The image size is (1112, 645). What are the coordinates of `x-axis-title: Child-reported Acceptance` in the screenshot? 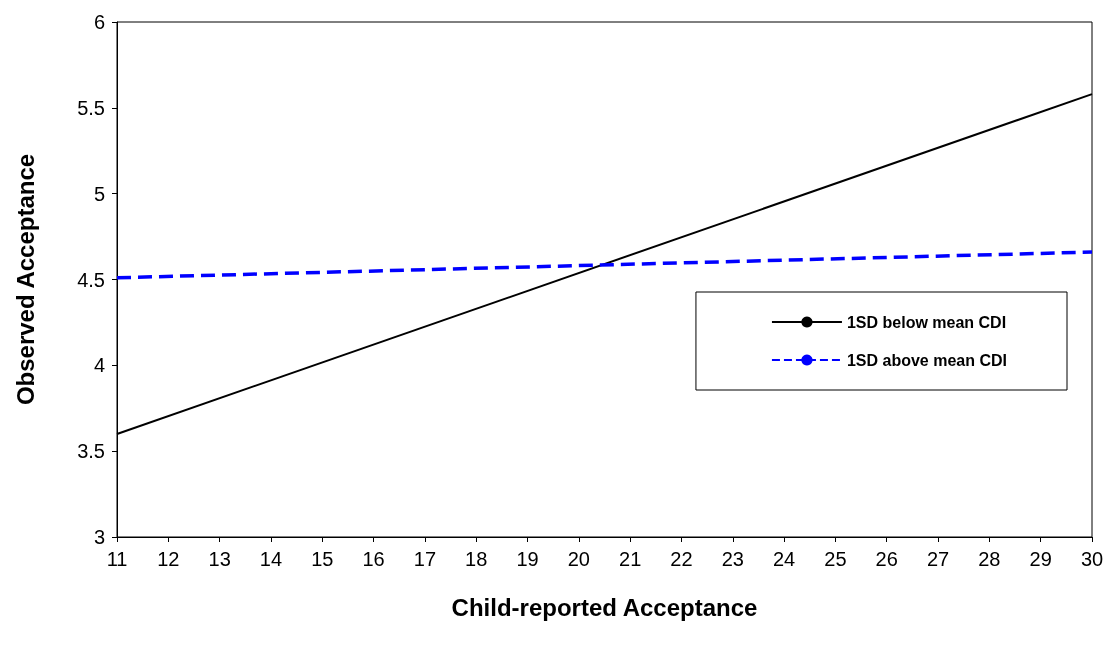 It's located at (604, 607).